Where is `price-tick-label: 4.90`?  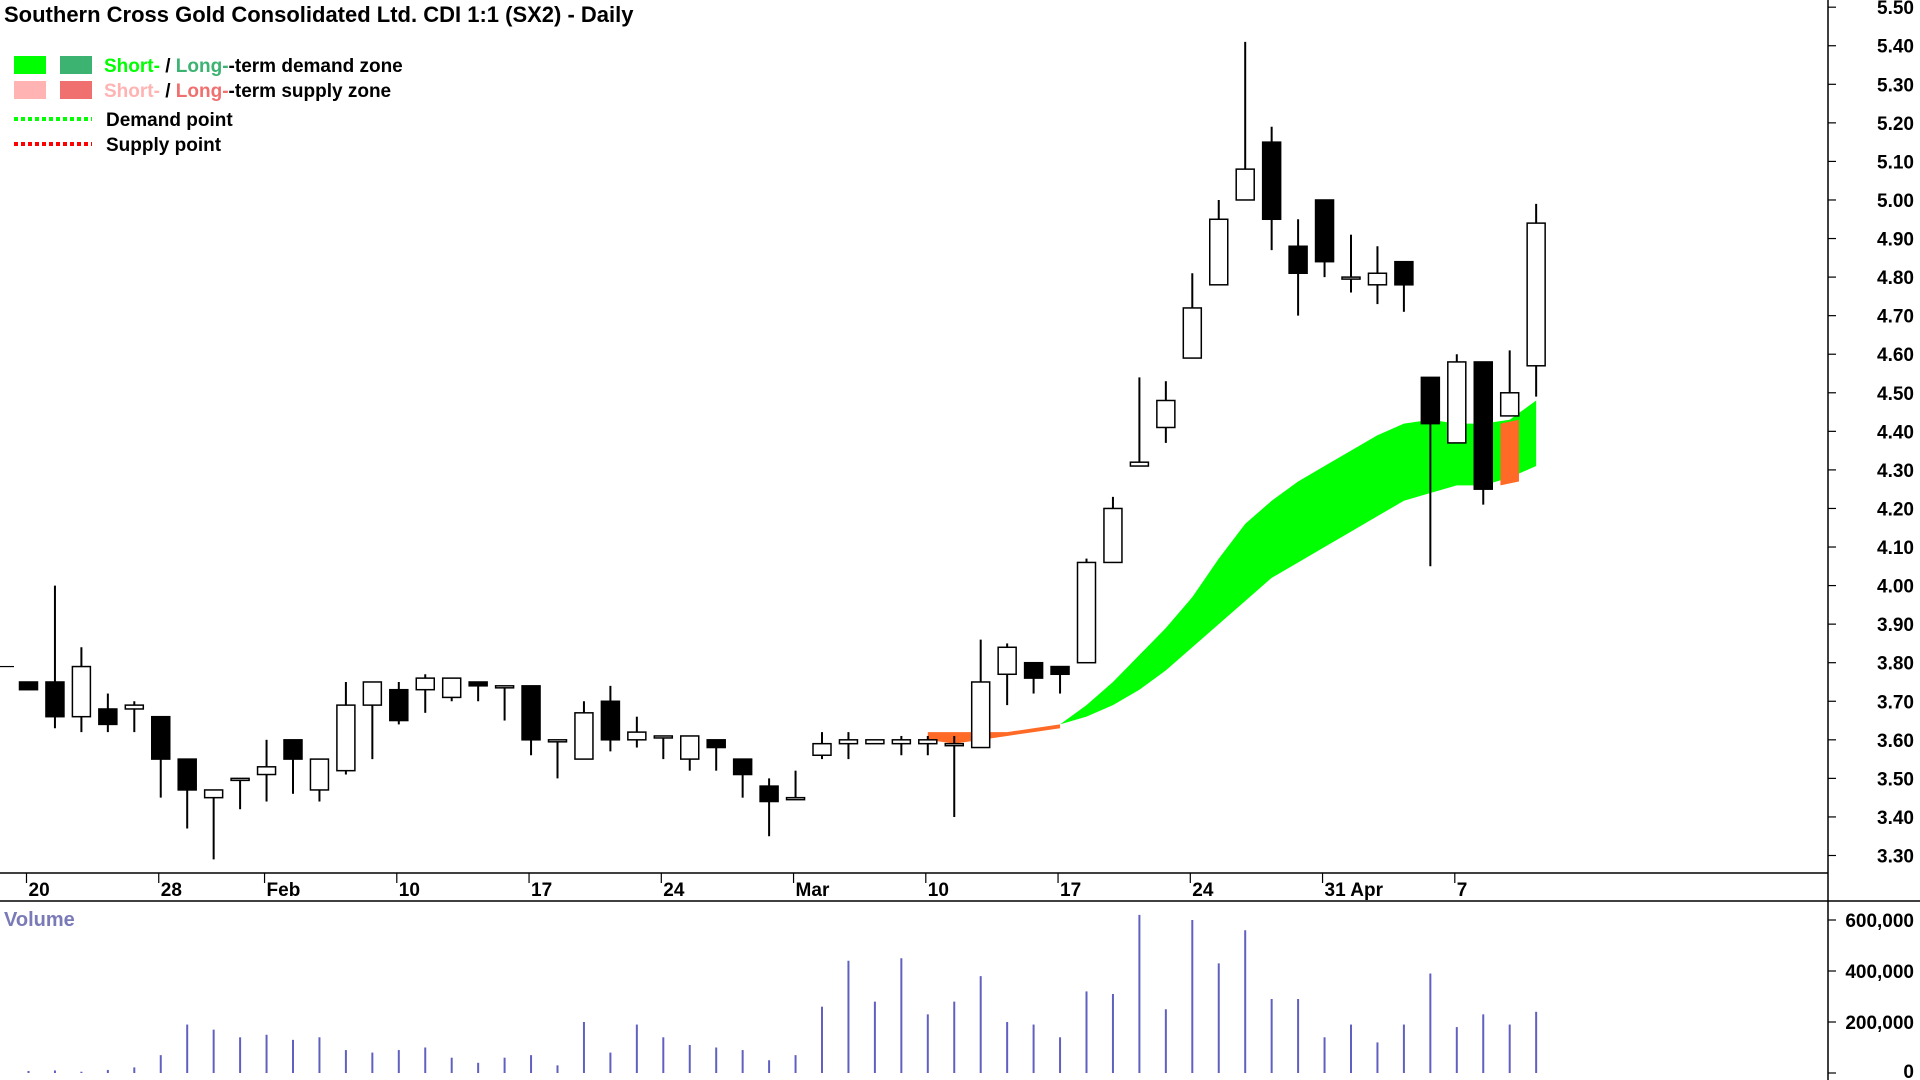 price-tick-label: 4.90 is located at coordinates (1895, 240).